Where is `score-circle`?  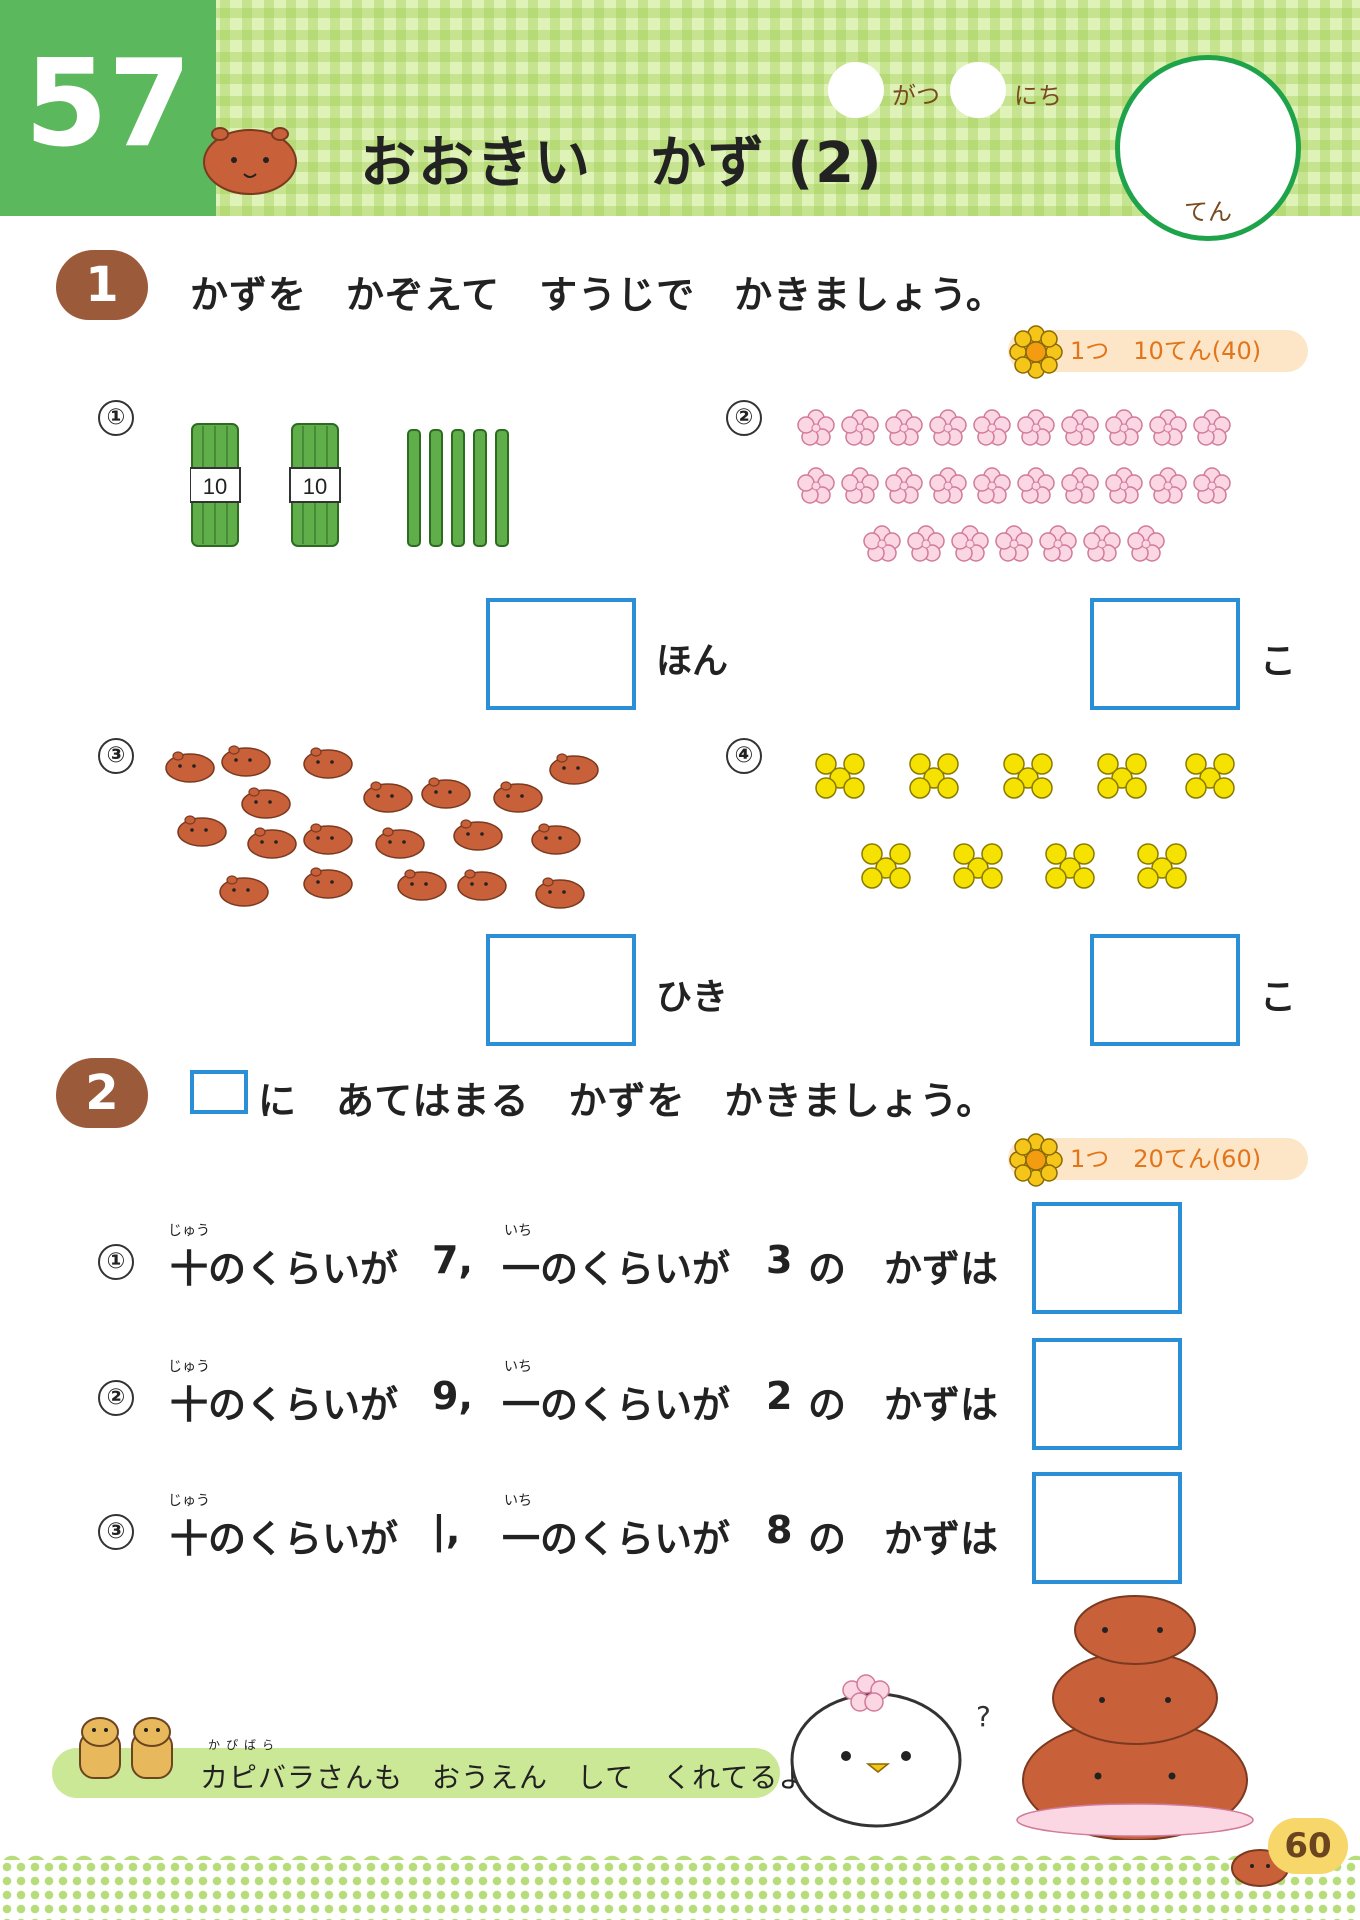 score-circle is located at coordinates (1208, 148).